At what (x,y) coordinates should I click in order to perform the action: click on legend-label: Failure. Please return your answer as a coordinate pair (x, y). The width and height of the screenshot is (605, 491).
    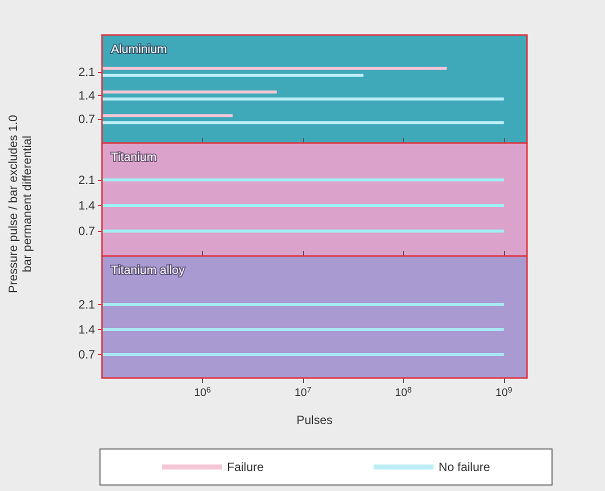
    Looking at the image, I should click on (245, 467).